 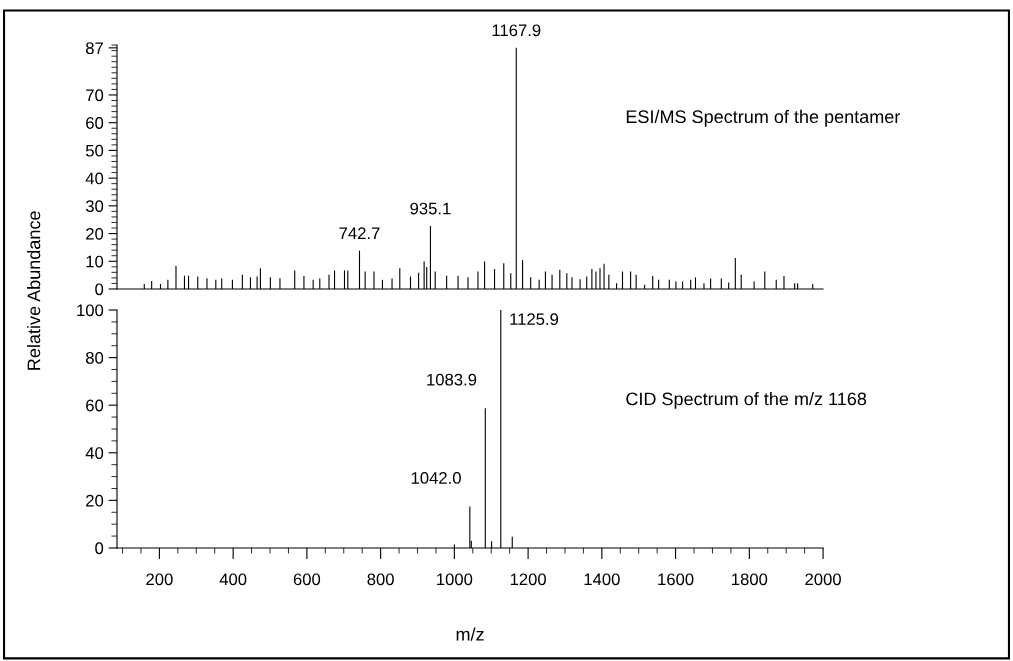 What do you see at coordinates (430, 208) in the screenshot?
I see `annotation: 935.1` at bounding box center [430, 208].